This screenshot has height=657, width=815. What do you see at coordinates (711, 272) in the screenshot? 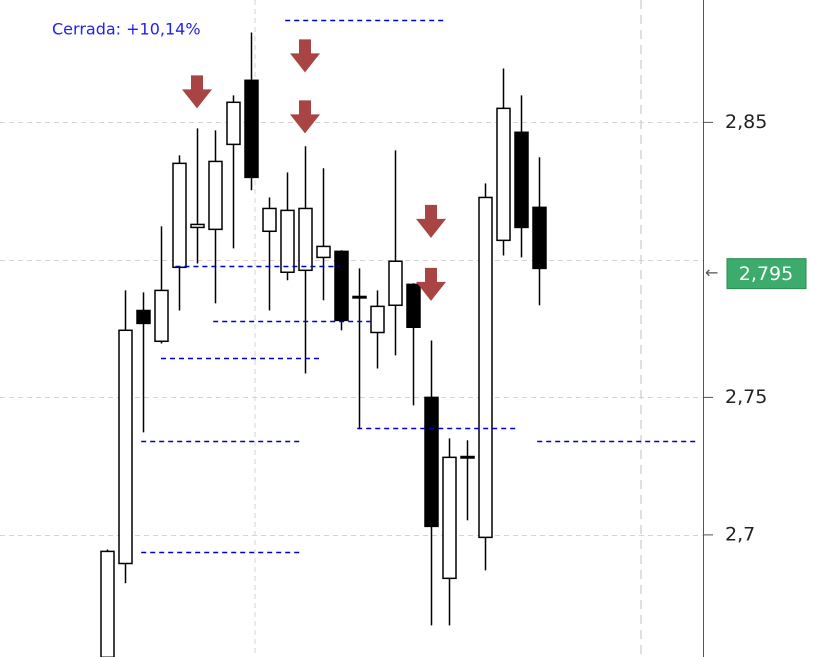
I see `price-pointer: ←` at bounding box center [711, 272].